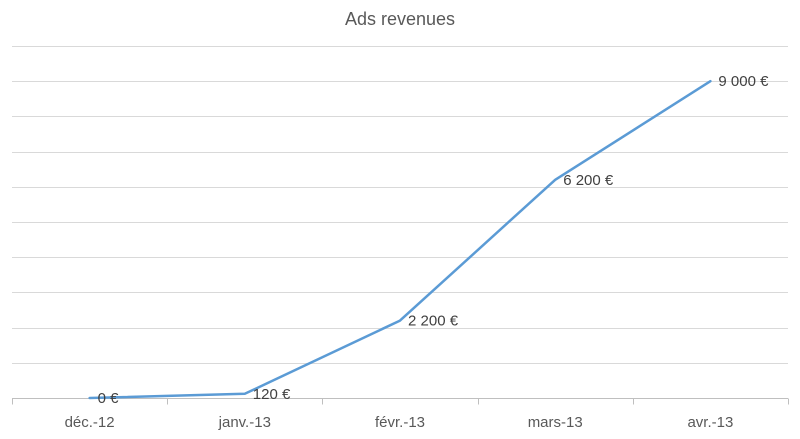  I want to click on x-tick-label: déc.-12, so click(90, 422).